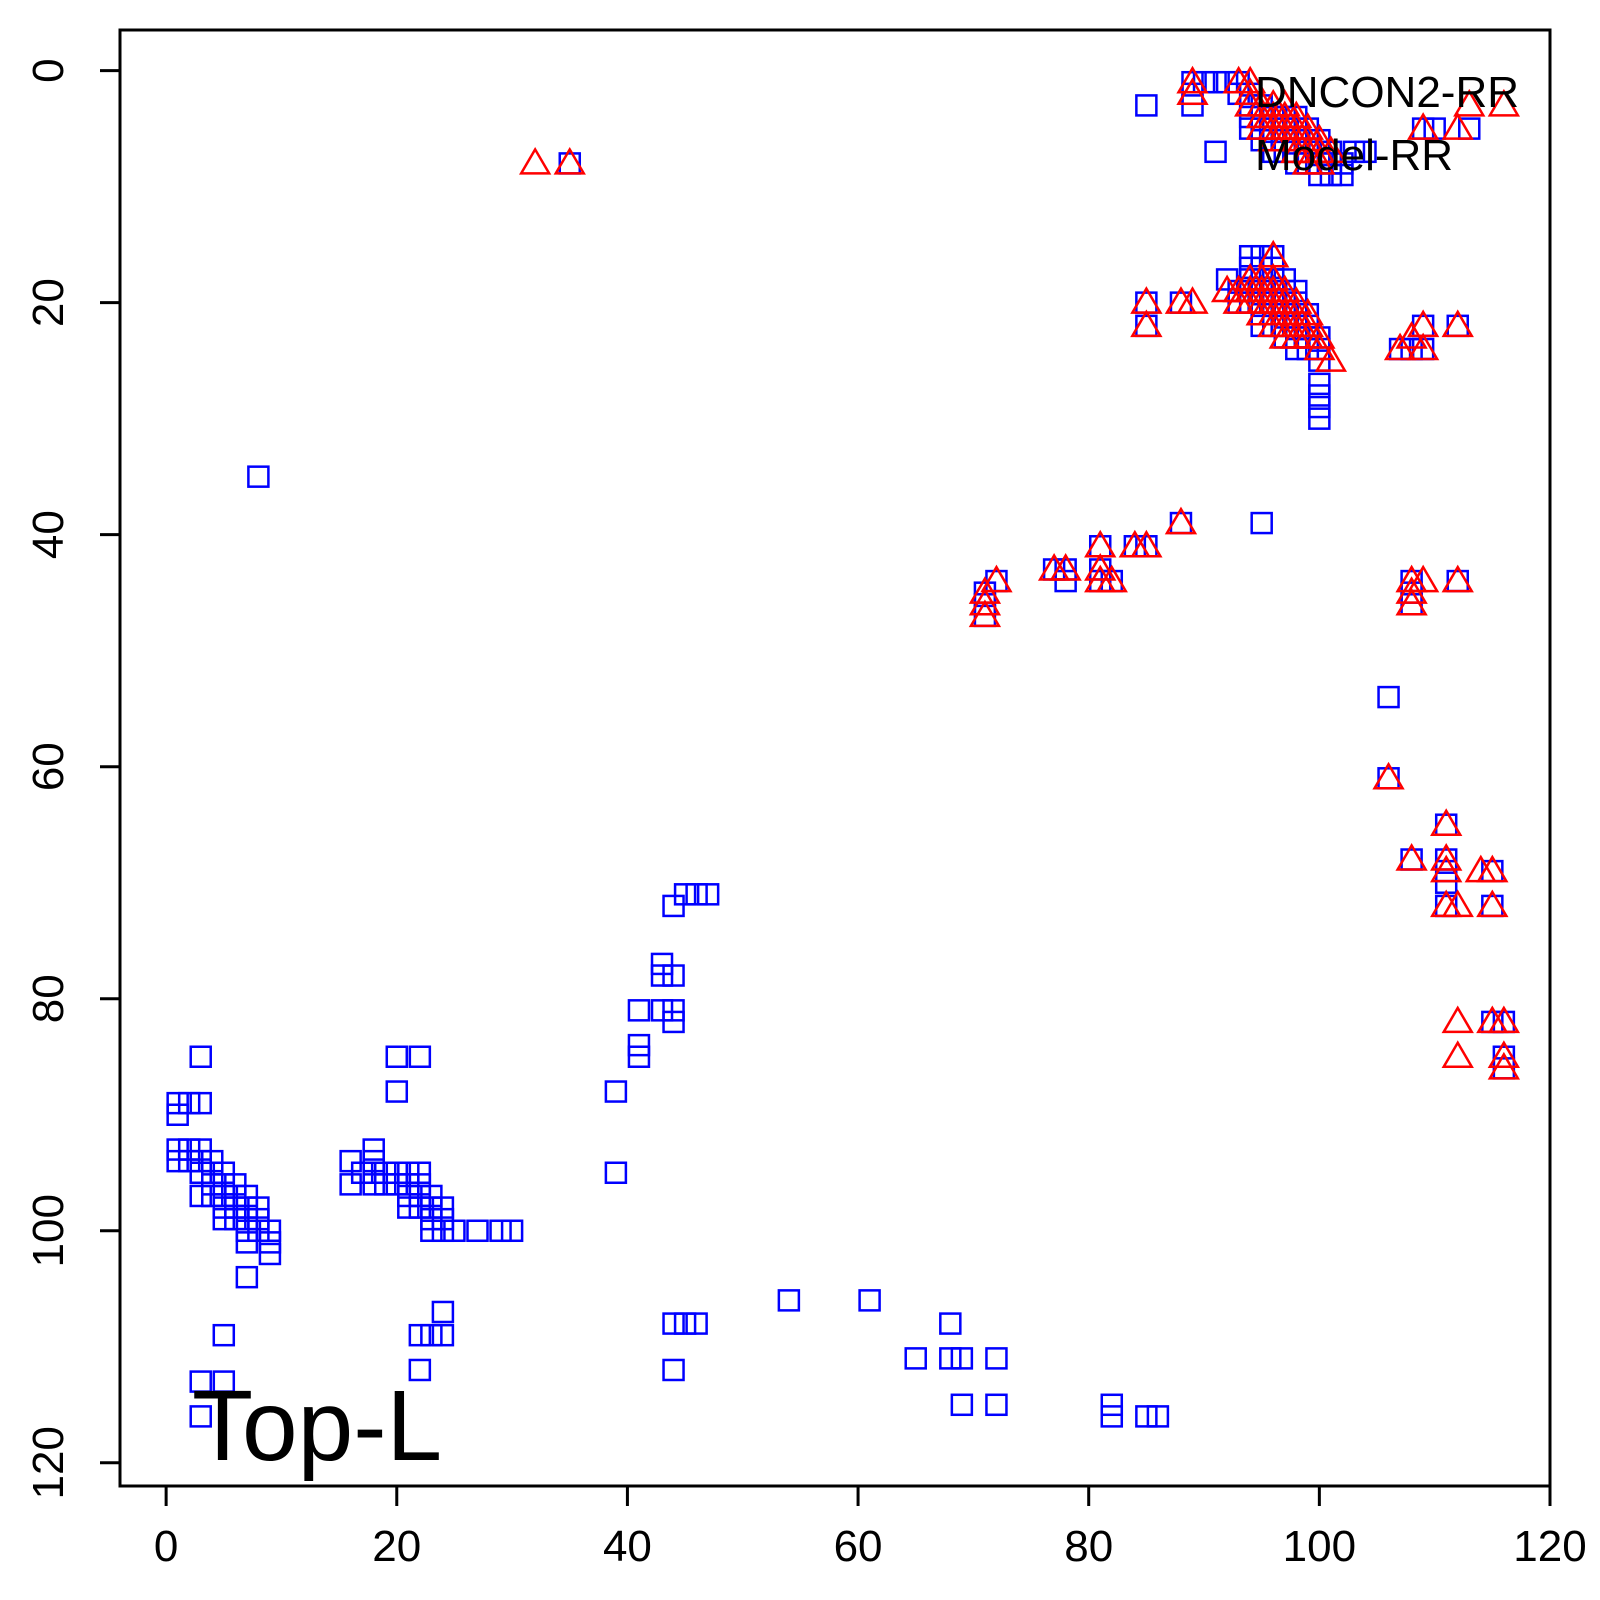 The image size is (1600, 1600). What do you see at coordinates (73, 779) in the screenshot?
I see `y-axis: 0 20 40 60 80 100 120` at bounding box center [73, 779].